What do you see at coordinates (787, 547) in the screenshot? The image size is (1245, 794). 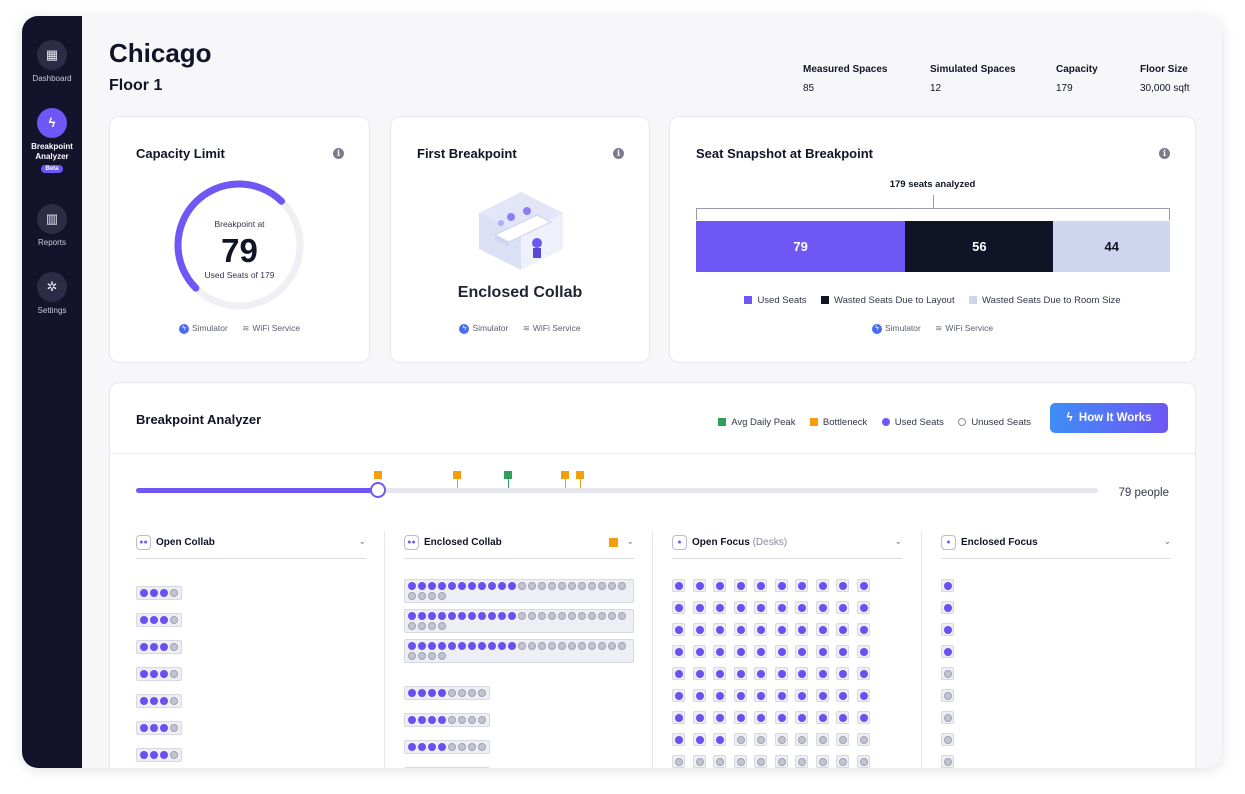 I see `column-open-focus: ● Open Focus (Desks) ⌄` at bounding box center [787, 547].